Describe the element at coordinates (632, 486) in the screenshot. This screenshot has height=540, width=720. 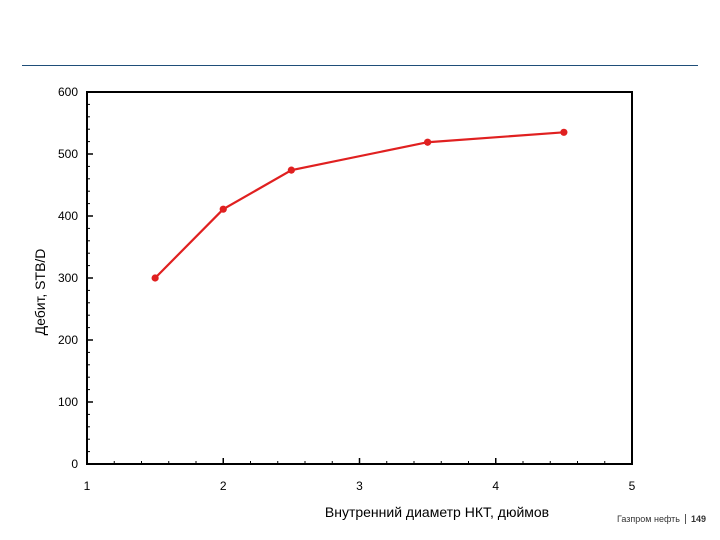
I see `x-tick-label: 5` at that location.